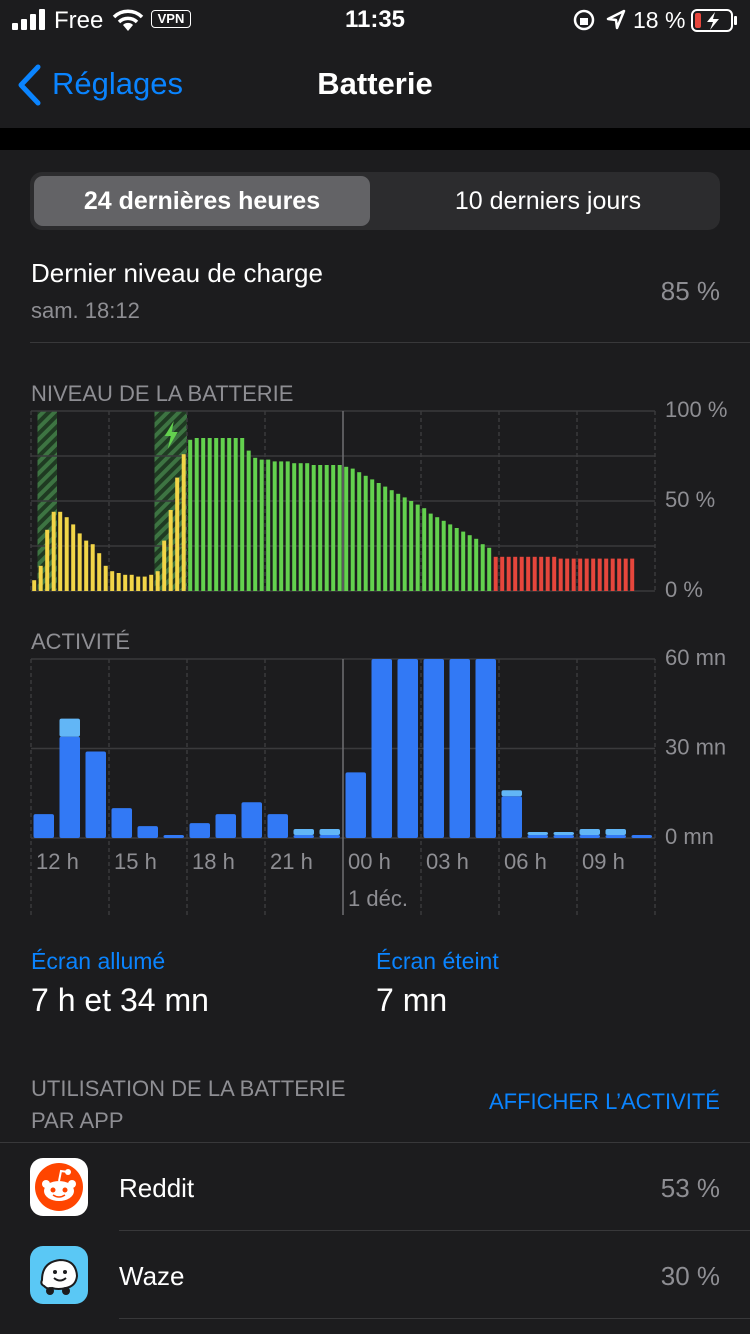  What do you see at coordinates (696, 409) in the screenshot?
I see `y-tick-label: 100 %` at bounding box center [696, 409].